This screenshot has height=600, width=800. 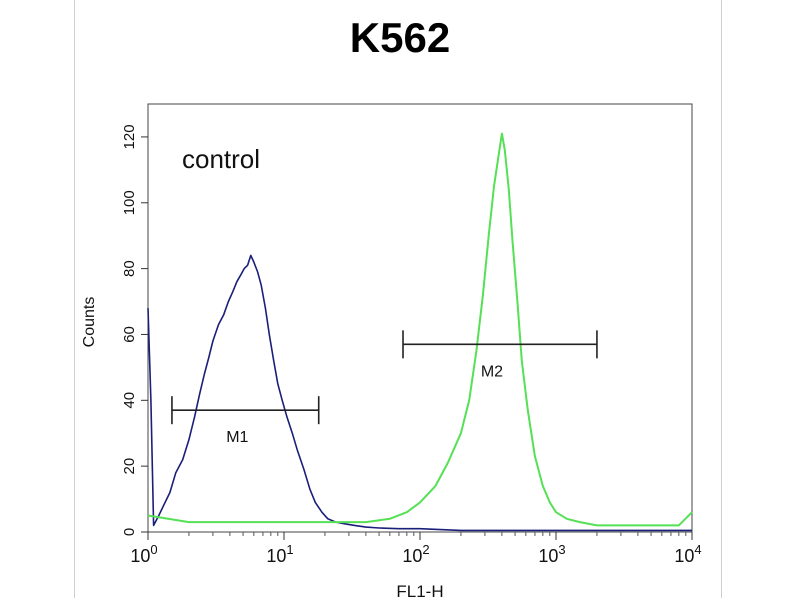 I want to click on marker-label: M1, so click(x=237, y=437).